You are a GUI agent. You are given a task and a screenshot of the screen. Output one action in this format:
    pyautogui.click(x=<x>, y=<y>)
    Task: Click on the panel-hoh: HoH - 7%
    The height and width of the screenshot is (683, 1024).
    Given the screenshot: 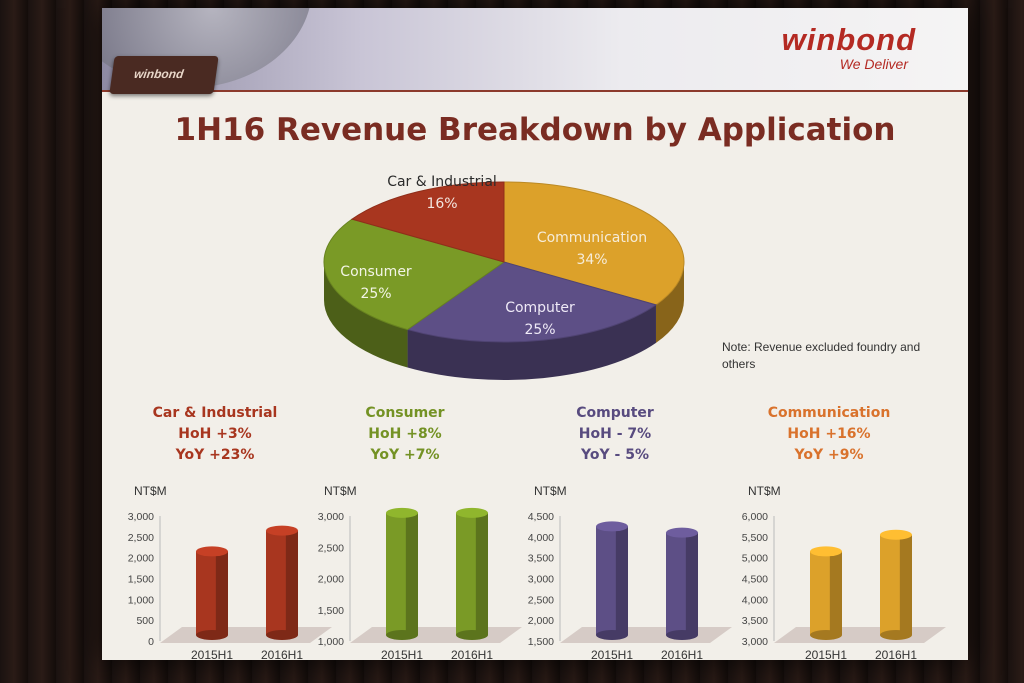 What is the action you would take?
    pyautogui.click(x=615, y=434)
    